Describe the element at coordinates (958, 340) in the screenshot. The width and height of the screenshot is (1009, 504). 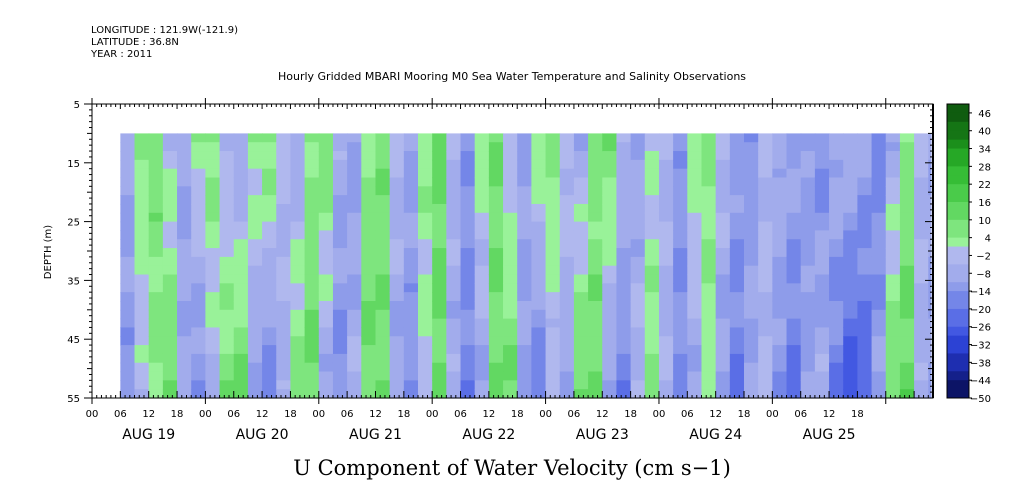
I see `colorbar-swatch` at that location.